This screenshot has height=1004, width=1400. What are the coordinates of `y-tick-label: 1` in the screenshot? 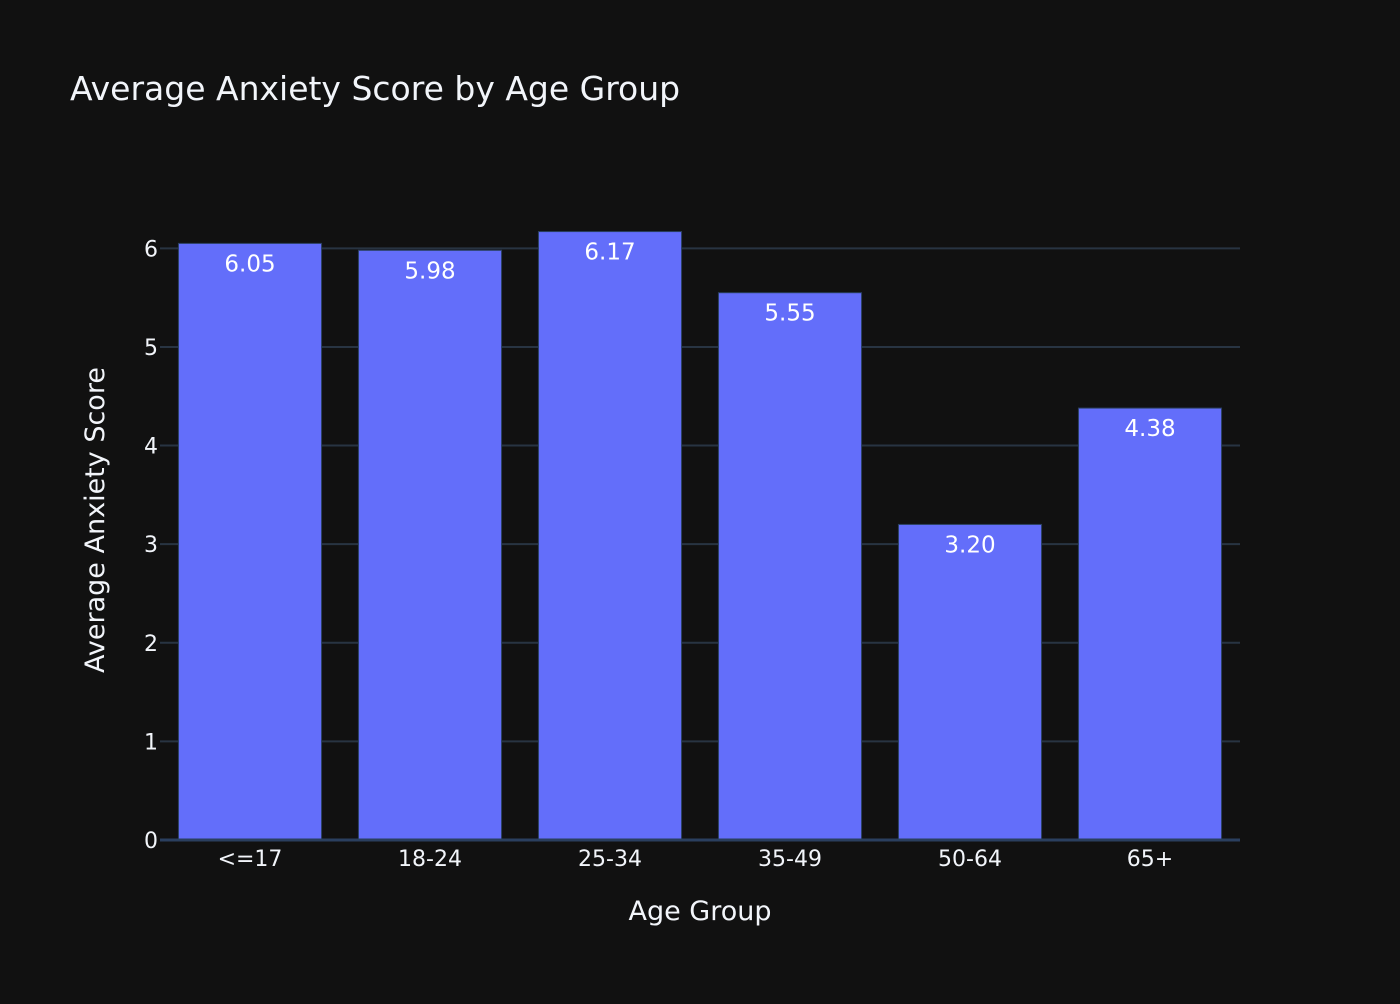 It's located at (151, 742).